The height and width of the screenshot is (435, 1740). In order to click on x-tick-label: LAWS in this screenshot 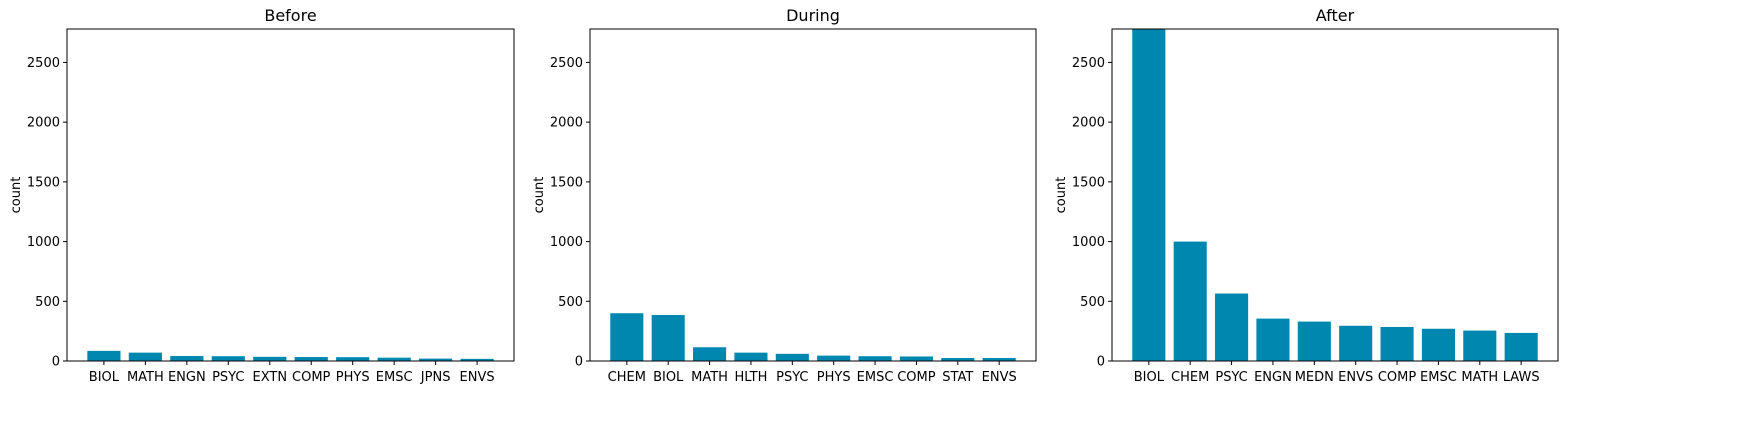, I will do `click(1521, 377)`.